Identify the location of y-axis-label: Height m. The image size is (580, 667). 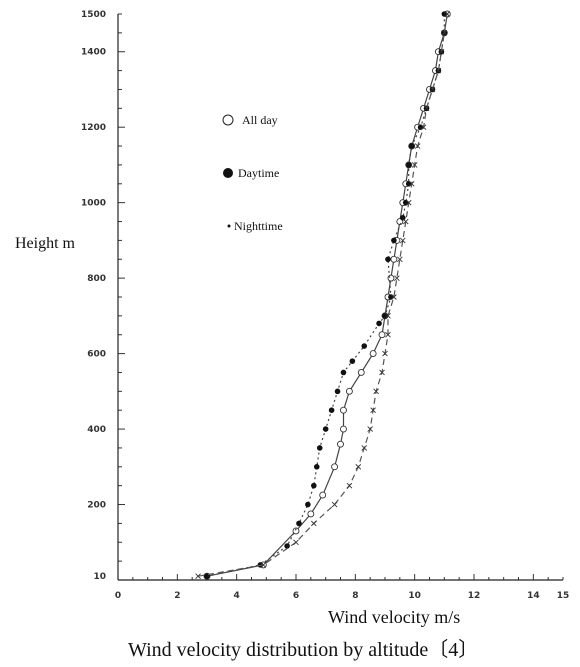
(45, 243).